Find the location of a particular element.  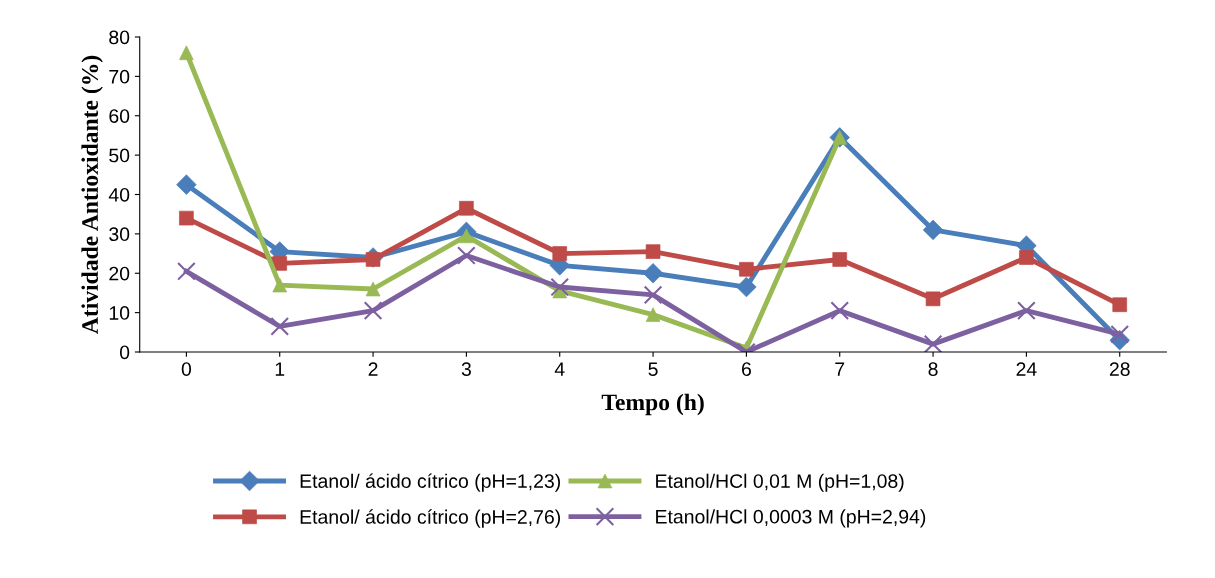

y-tick-label: 20 is located at coordinates (119, 273).